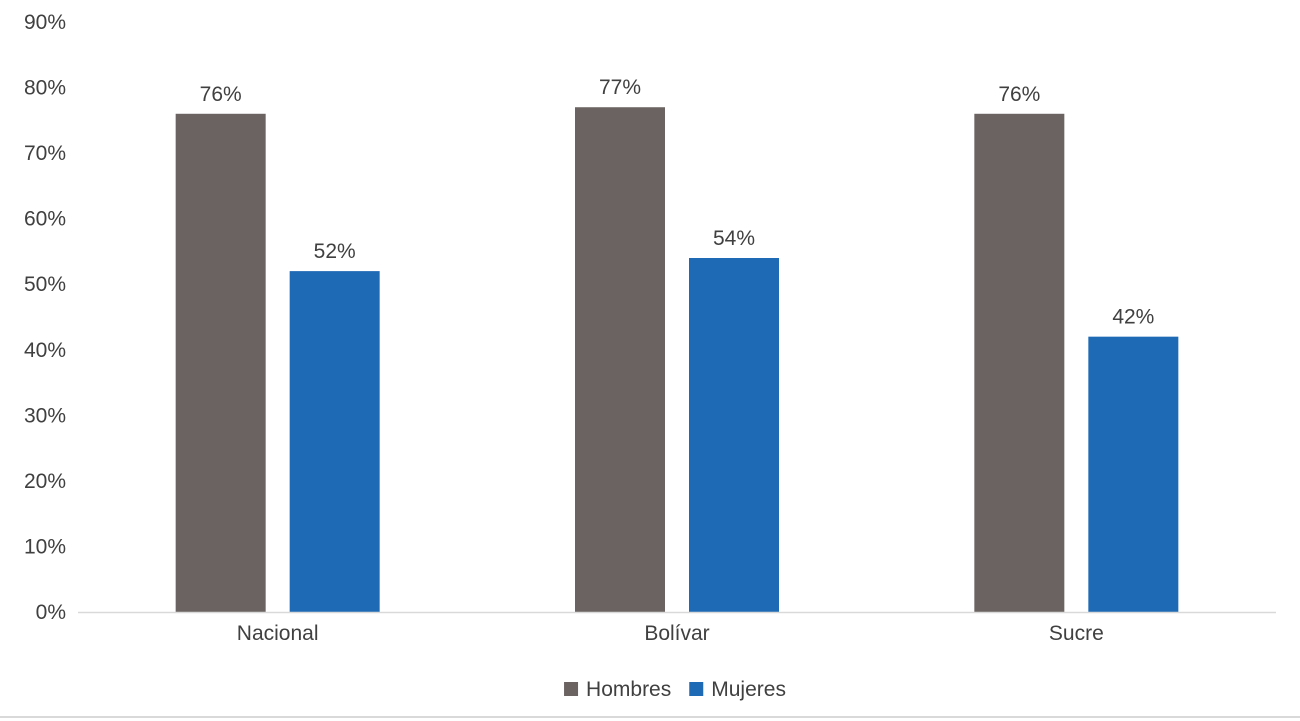 The width and height of the screenshot is (1300, 721). I want to click on y-axis: 0% 10% 20% 30% 40% 50% 60% 70% 80% 90%, so click(45, 317).